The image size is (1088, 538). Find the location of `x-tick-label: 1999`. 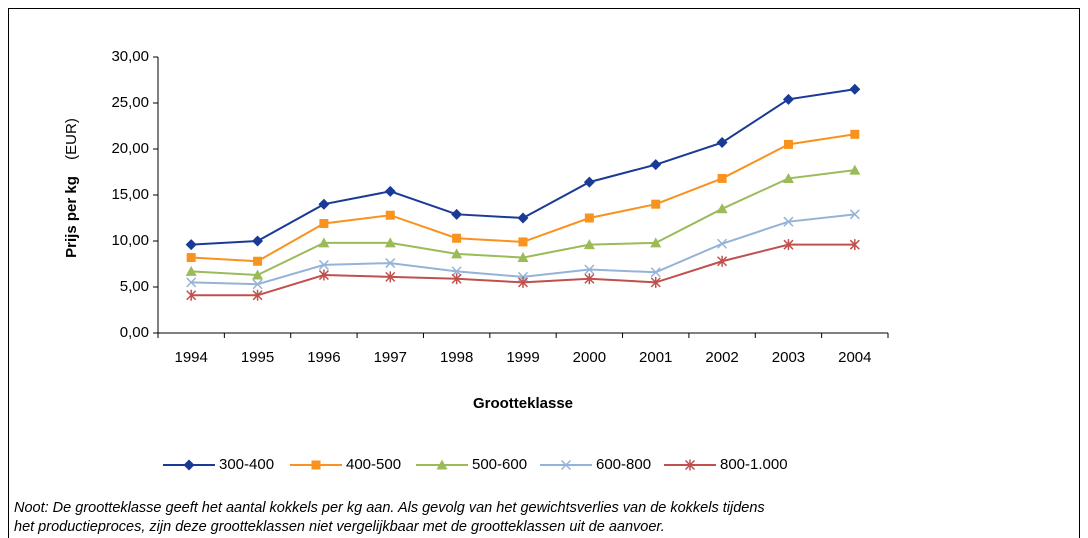

x-tick-label: 1999 is located at coordinates (522, 357).